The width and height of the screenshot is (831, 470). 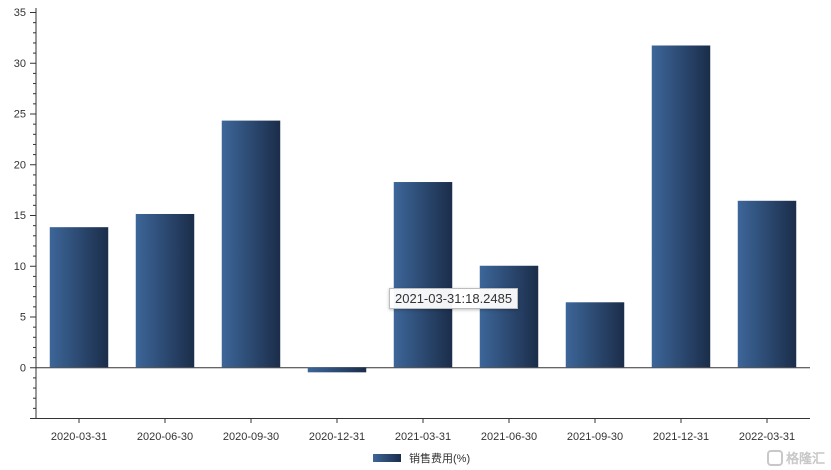 What do you see at coordinates (767, 437) in the screenshot?
I see `x-tick-label: 2022-03-31` at bounding box center [767, 437].